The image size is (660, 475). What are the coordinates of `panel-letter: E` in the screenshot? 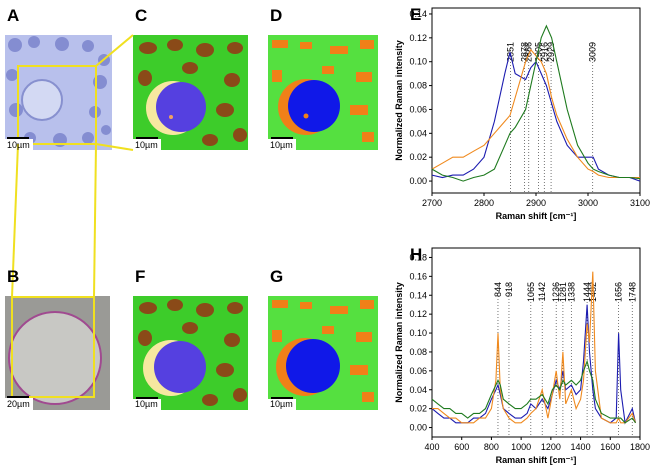 It's located at (415, 14).